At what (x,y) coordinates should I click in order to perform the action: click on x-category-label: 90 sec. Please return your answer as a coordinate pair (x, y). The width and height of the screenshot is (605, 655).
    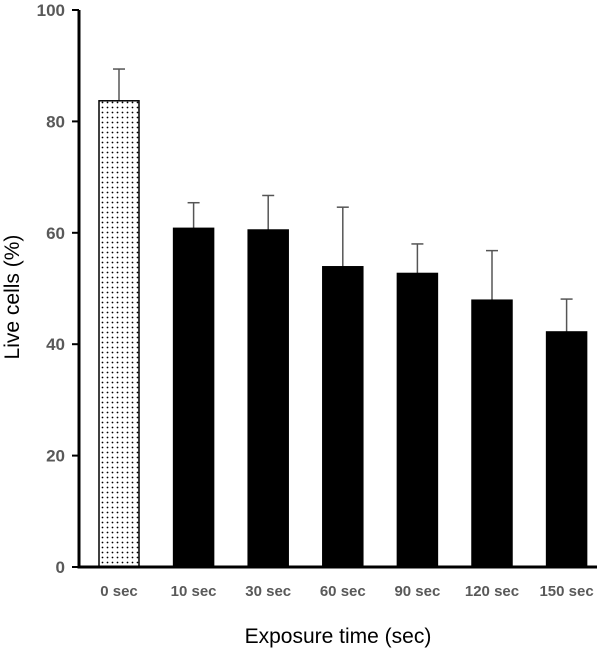
    Looking at the image, I should click on (417, 591).